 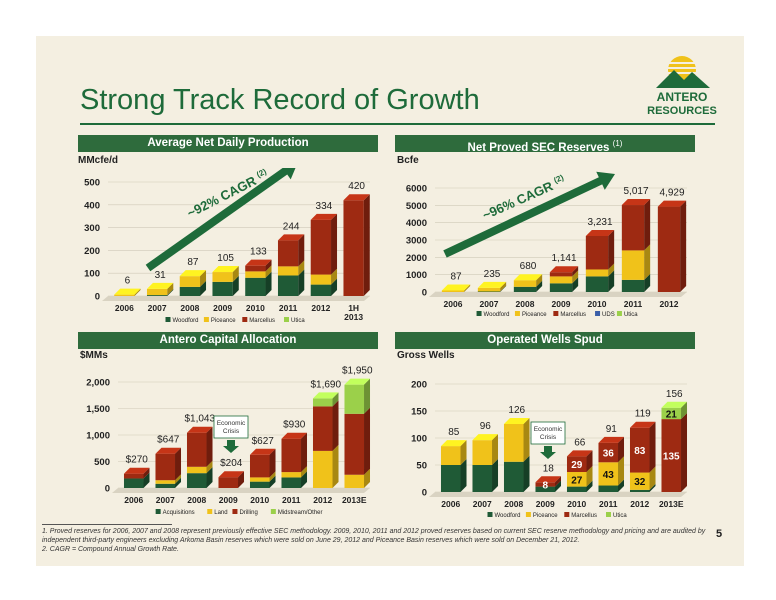 I want to click on capital-ytick-label: 0, so click(x=107, y=489).